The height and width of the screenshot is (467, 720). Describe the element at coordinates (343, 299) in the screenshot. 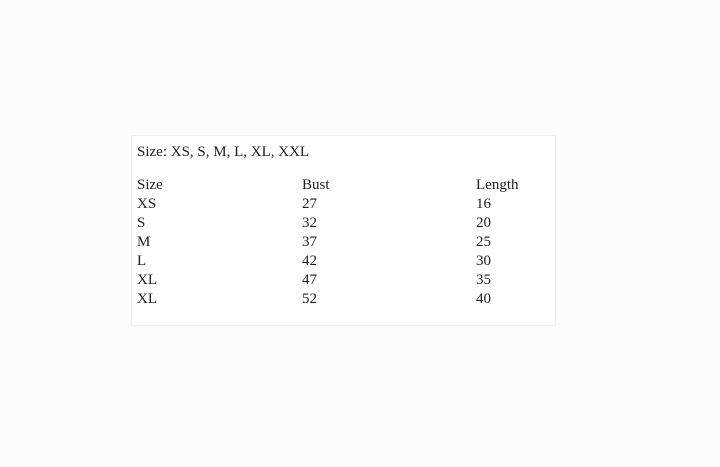

I see `table-row: XL 52 40` at that location.